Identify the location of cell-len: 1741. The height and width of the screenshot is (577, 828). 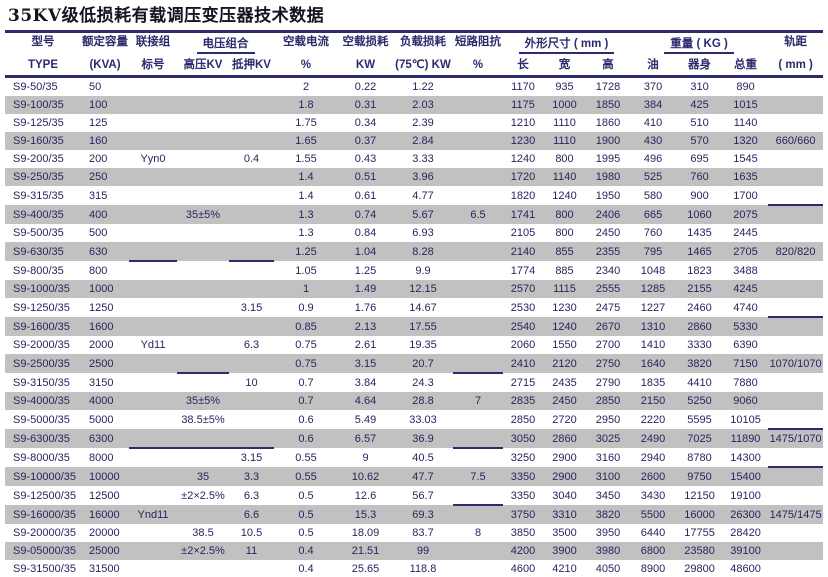
(523, 214).